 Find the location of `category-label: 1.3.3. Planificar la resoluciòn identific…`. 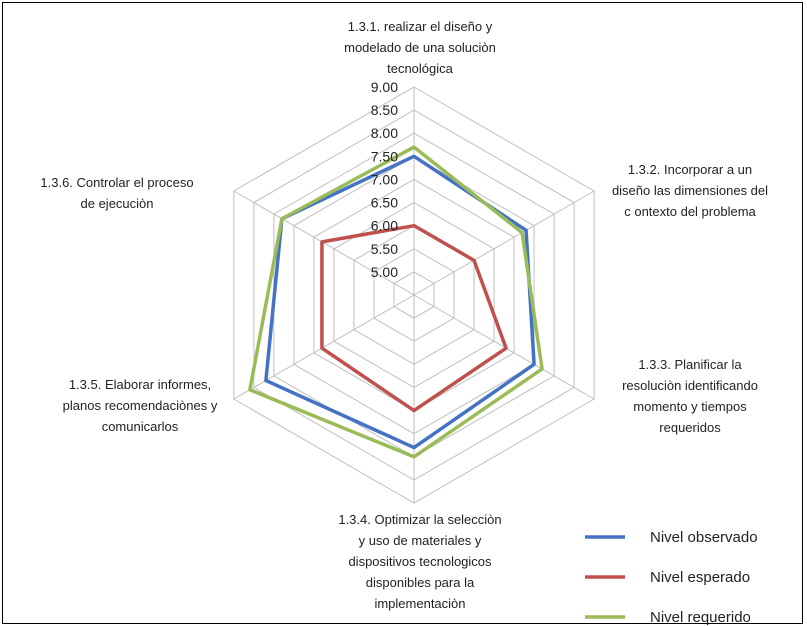

category-label: 1.3.3. Planificar la resoluciòn identific… is located at coordinates (690, 396).